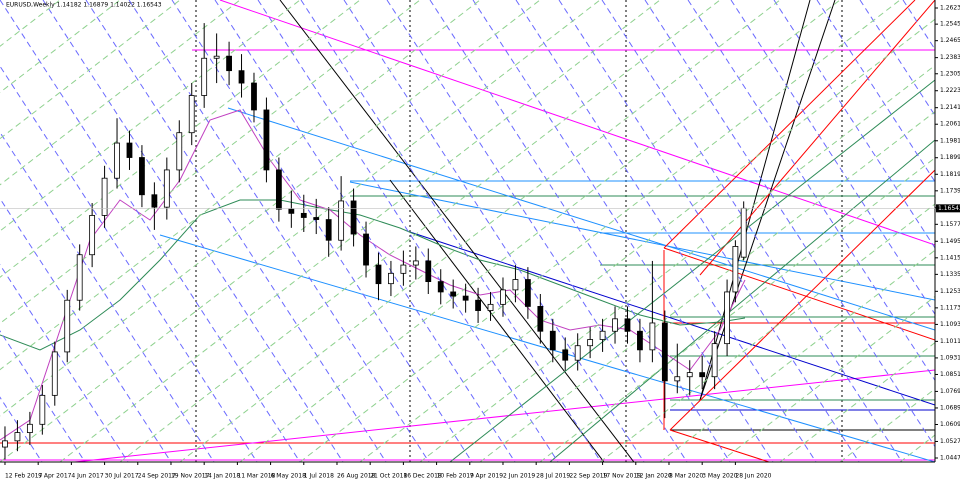 This screenshot has height=482, width=960. Describe the element at coordinates (622, 476) in the screenshot. I see `x-tick-label: 17 Nov 2019` at that location.